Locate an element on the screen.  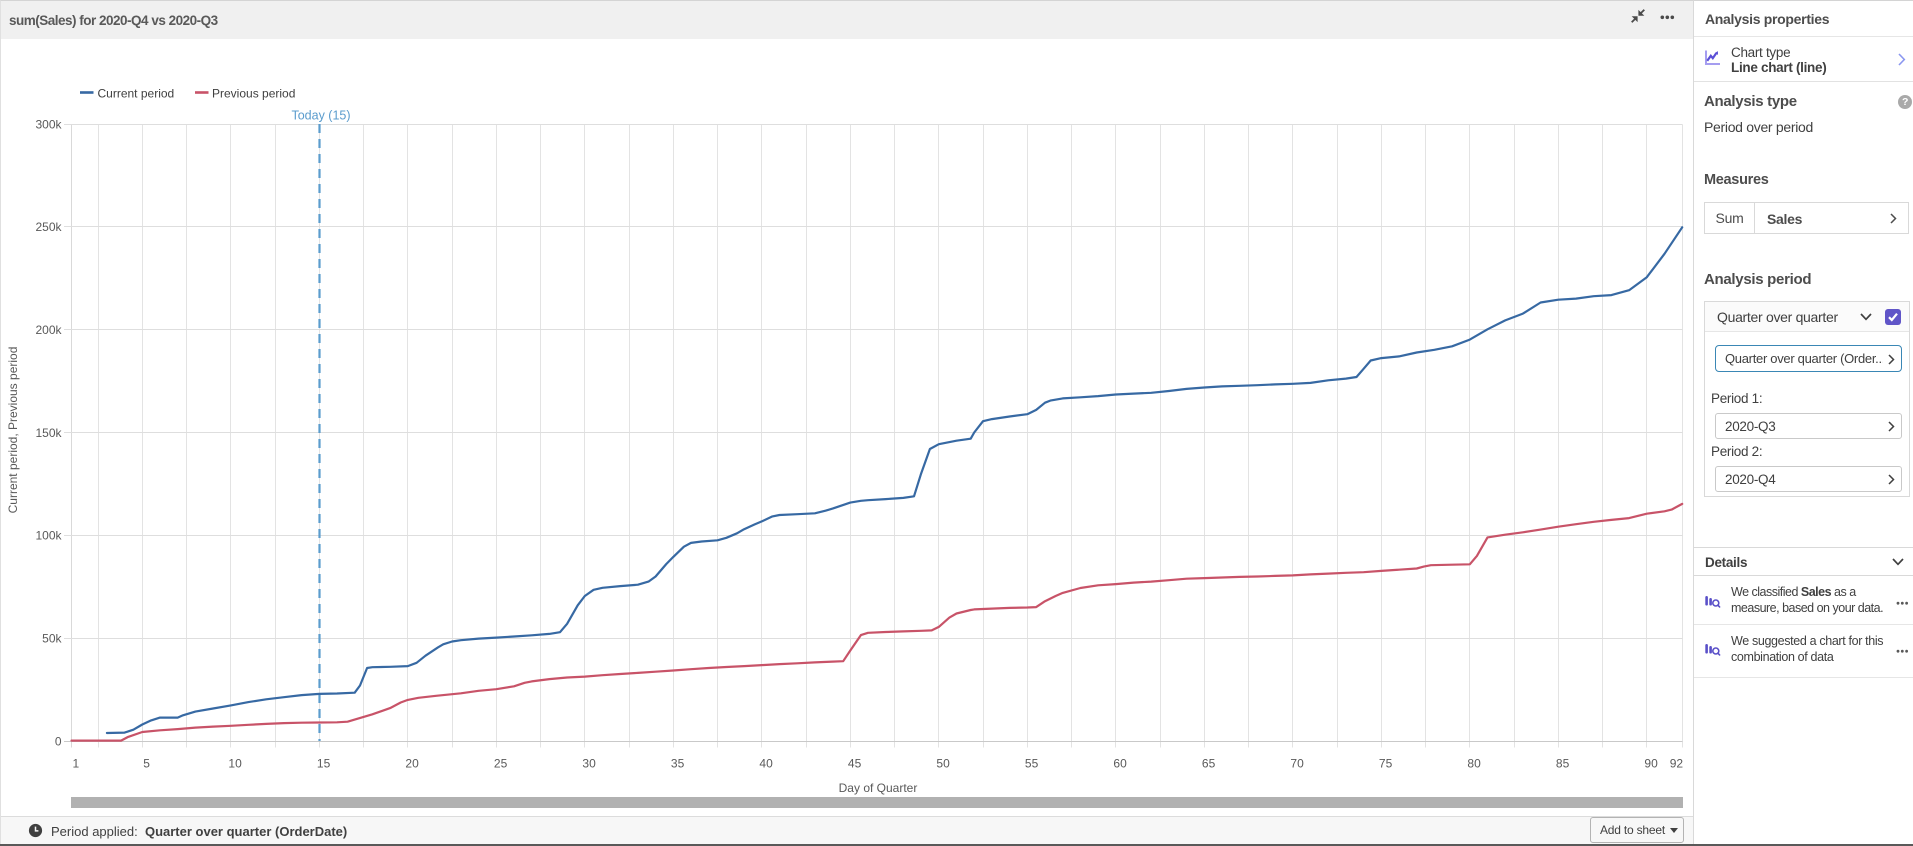
svg-text: 0 is located at coordinates (58, 741).